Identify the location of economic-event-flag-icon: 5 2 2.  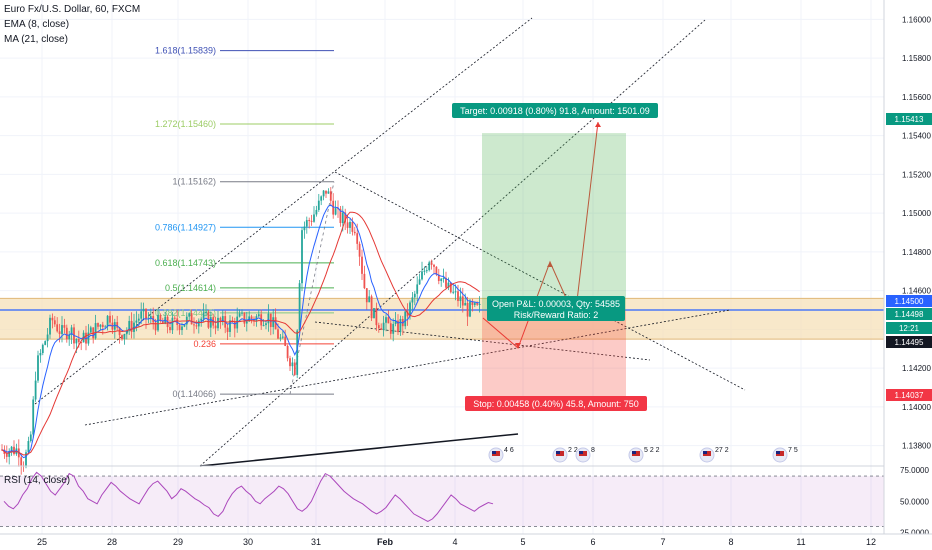
(644, 455).